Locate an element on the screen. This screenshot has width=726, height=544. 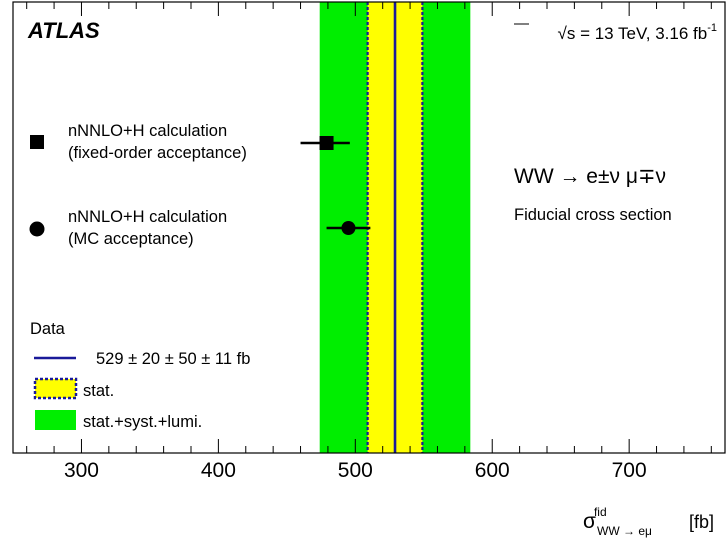
legend-stat-swatch is located at coordinates (55, 388).